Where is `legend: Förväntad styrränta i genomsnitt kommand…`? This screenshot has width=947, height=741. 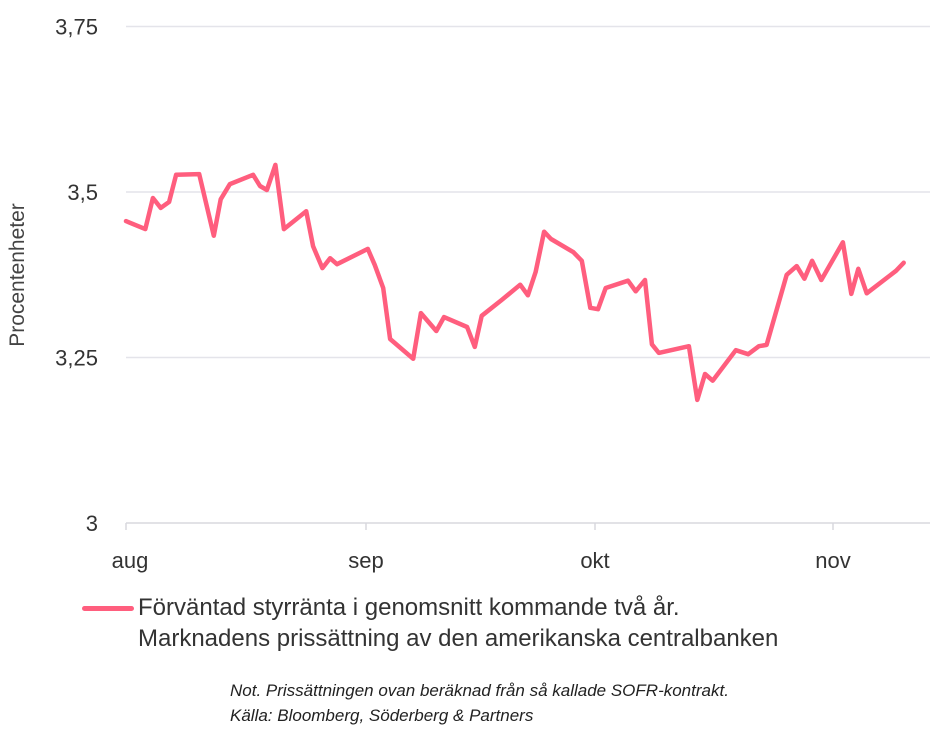
legend: Förväntad styrränta i genomsnitt kommand… is located at coordinates (458, 623).